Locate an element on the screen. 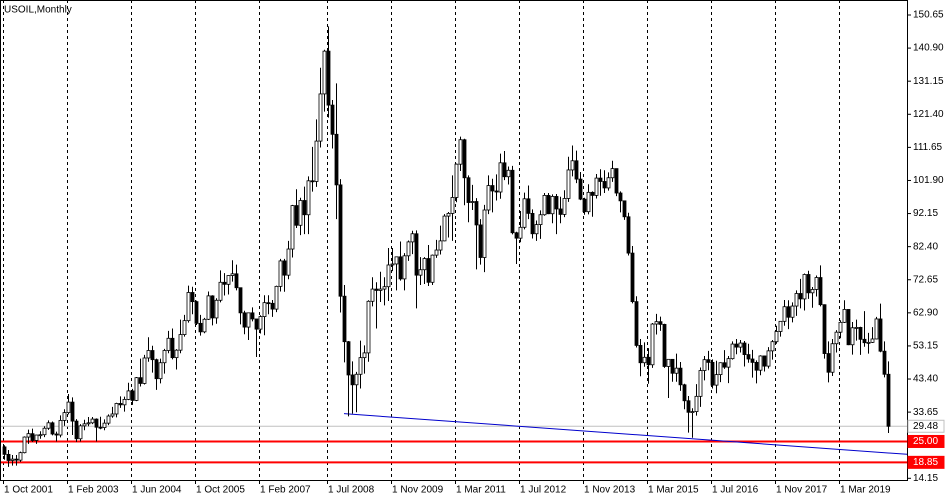 This screenshot has width=950, height=500. y-tick-label: 43.40 is located at coordinates (925, 379).